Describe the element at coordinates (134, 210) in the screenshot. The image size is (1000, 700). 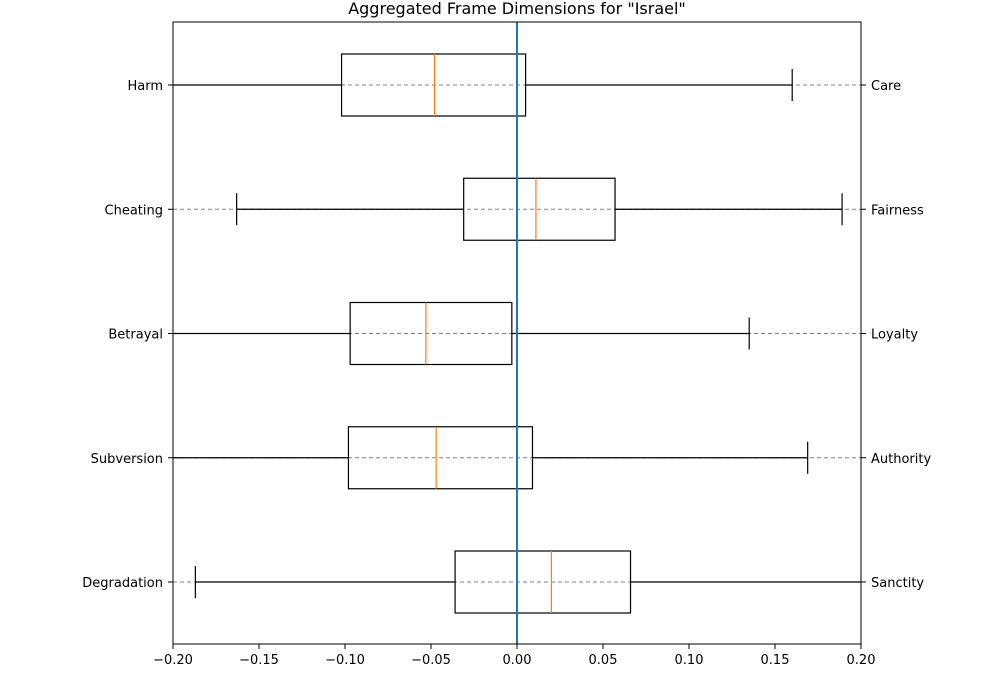
I see `category-label-left: Cheating` at that location.